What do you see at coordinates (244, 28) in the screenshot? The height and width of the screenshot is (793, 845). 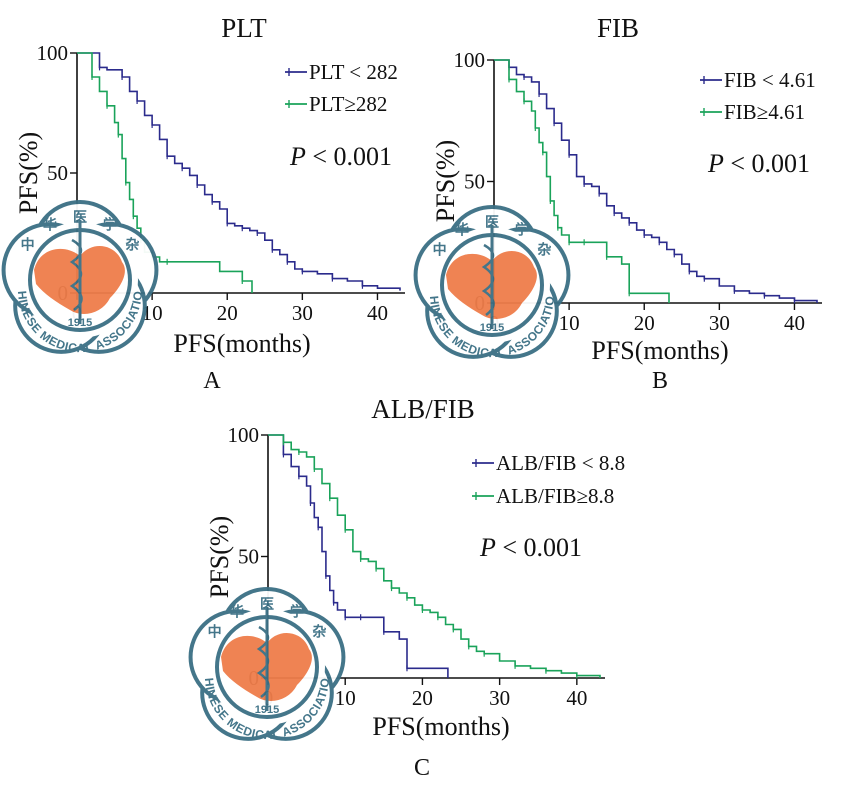 I see `chart-title: PLT` at bounding box center [244, 28].